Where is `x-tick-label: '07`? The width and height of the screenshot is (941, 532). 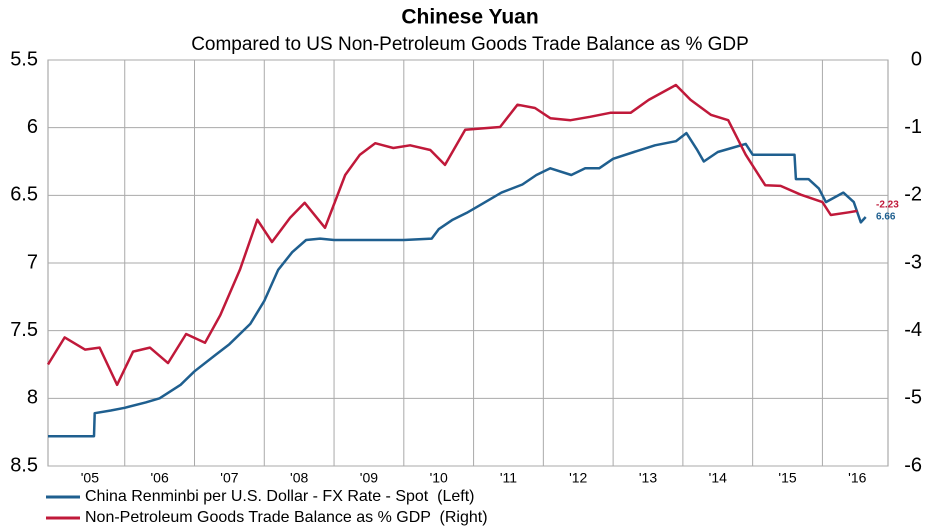 x-tick-label: '07 is located at coordinates (229, 478).